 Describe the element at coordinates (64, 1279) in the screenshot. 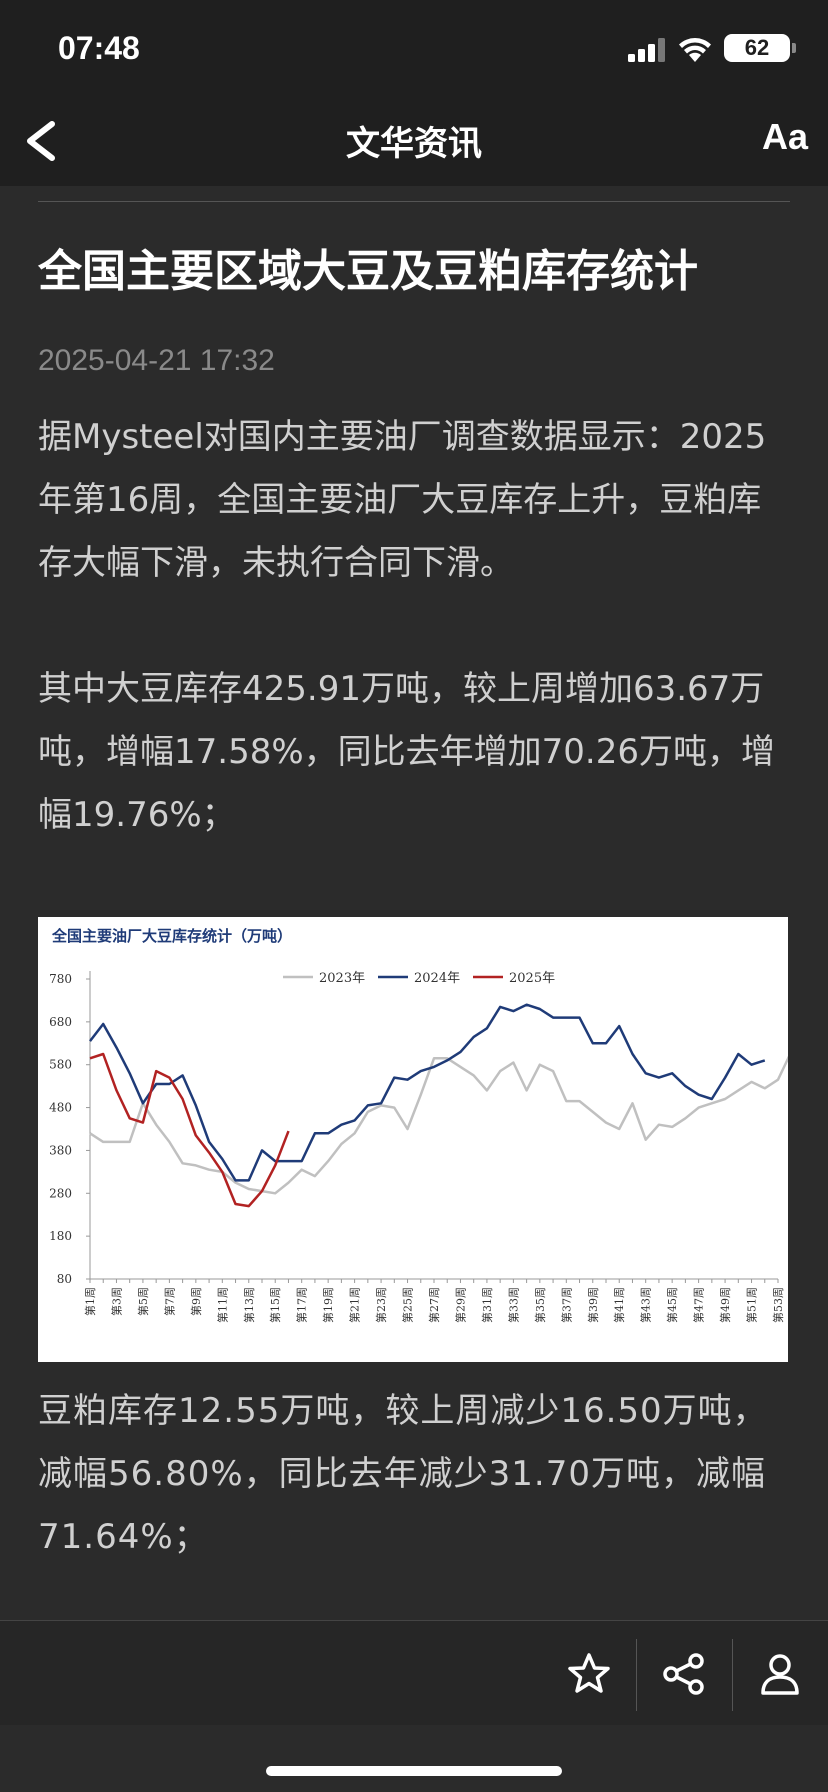

I see `y-tick-label: 80` at that location.